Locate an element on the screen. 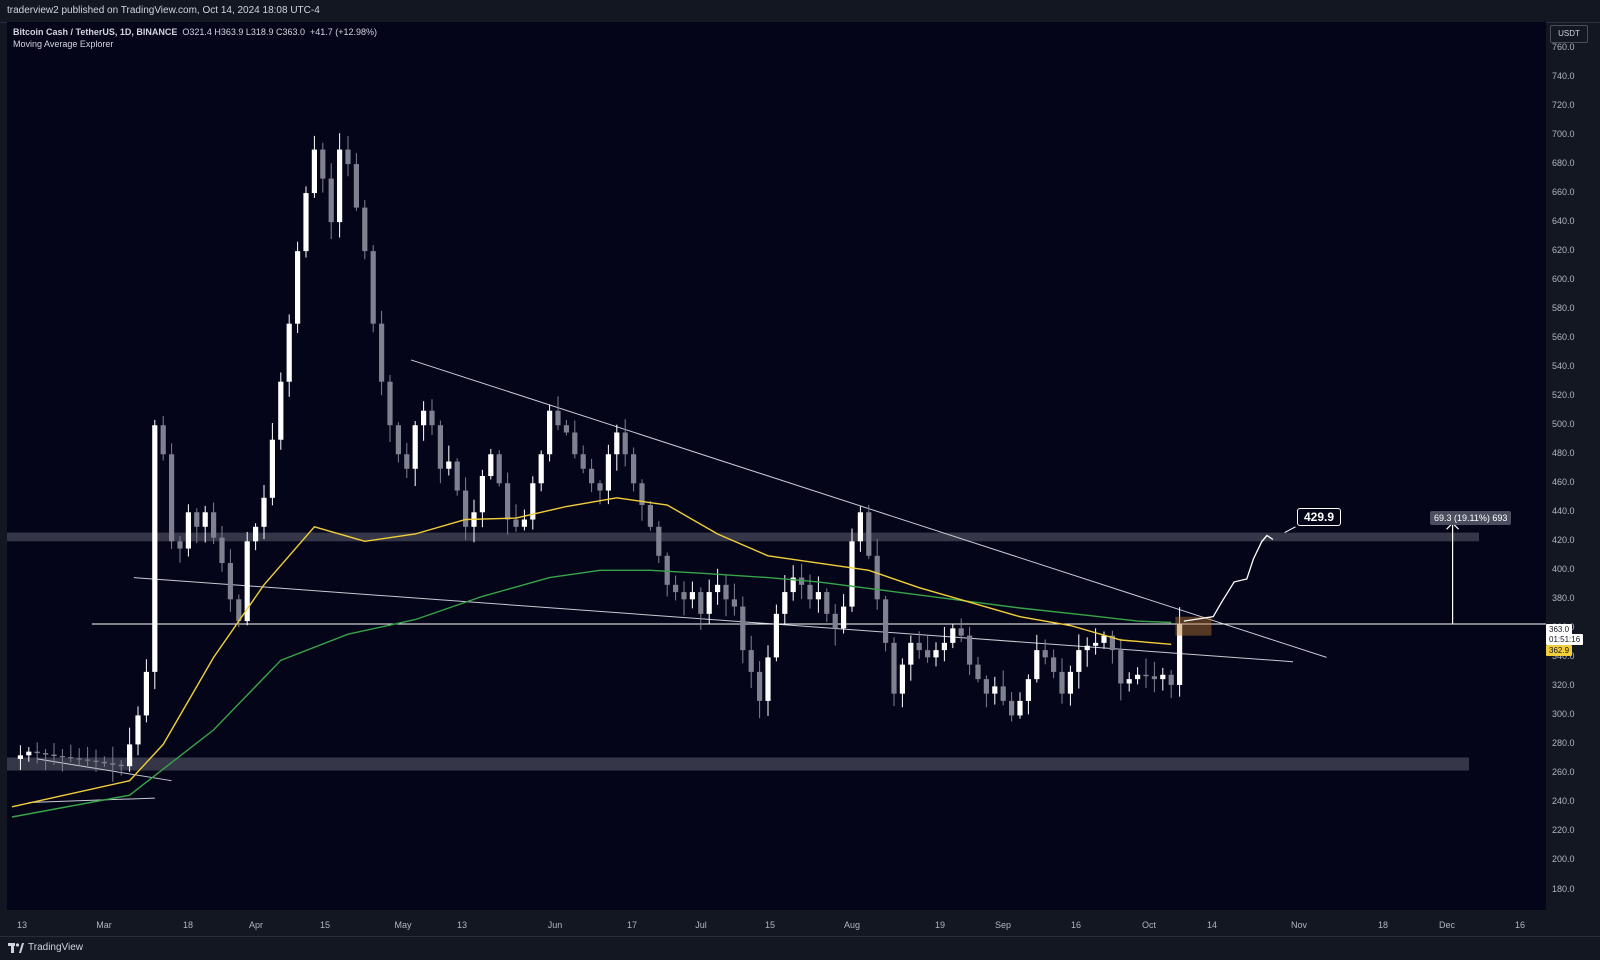 The image size is (1600, 960). trend-line is located at coordinates (104, 770).